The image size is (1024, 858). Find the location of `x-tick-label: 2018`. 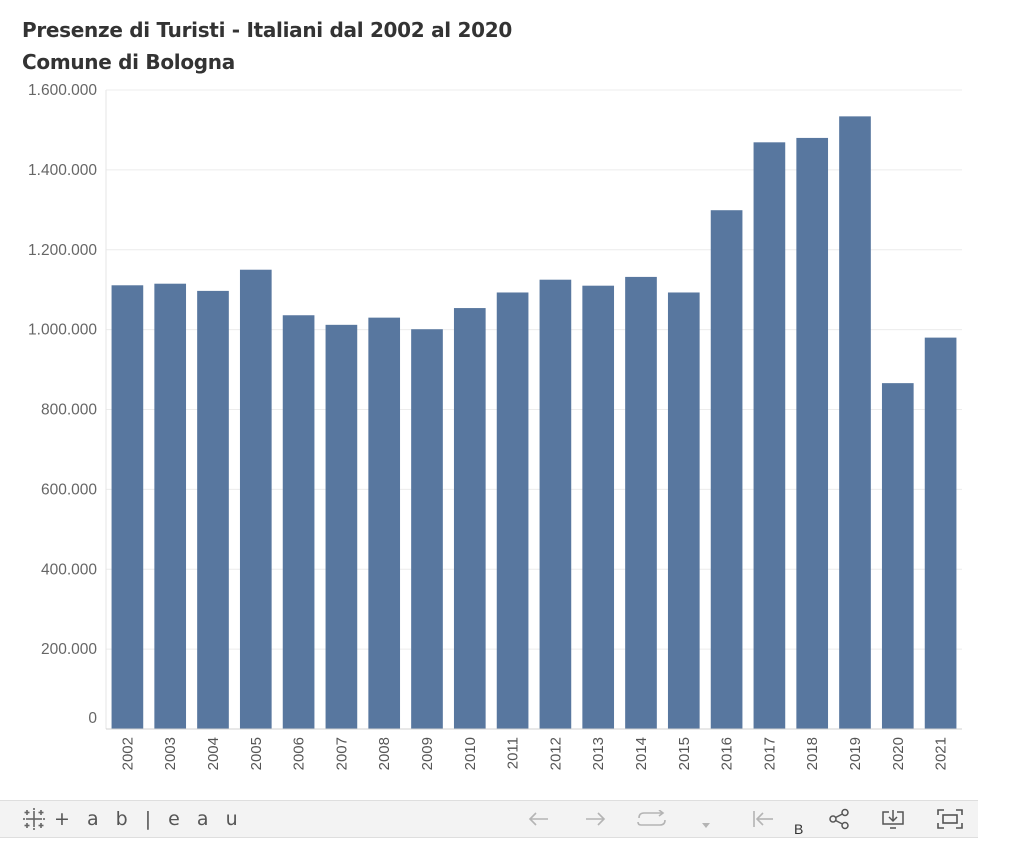

x-tick-label: 2018 is located at coordinates (812, 753).